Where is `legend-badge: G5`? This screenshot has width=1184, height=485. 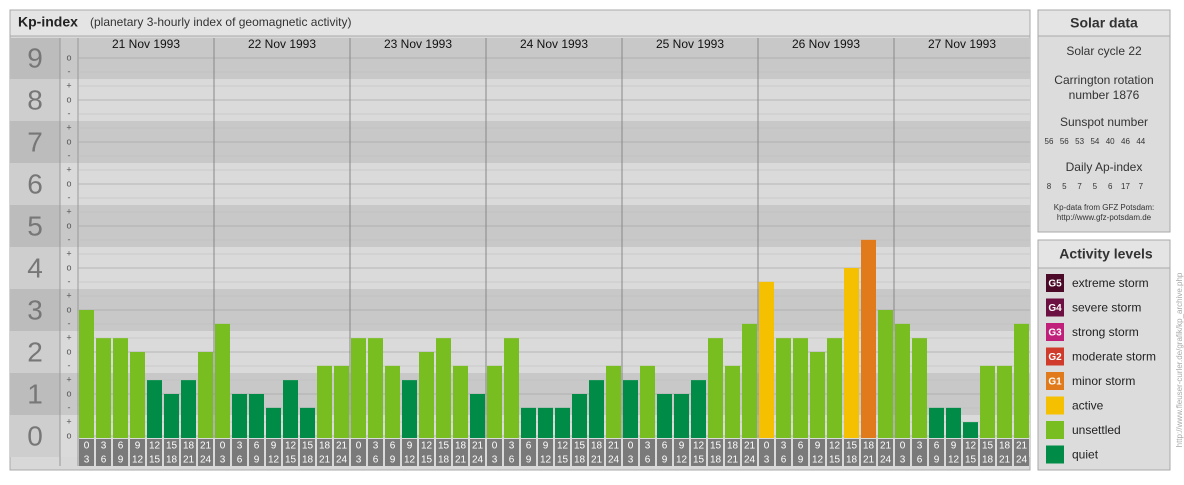
legend-badge: G5 is located at coordinates (1055, 284).